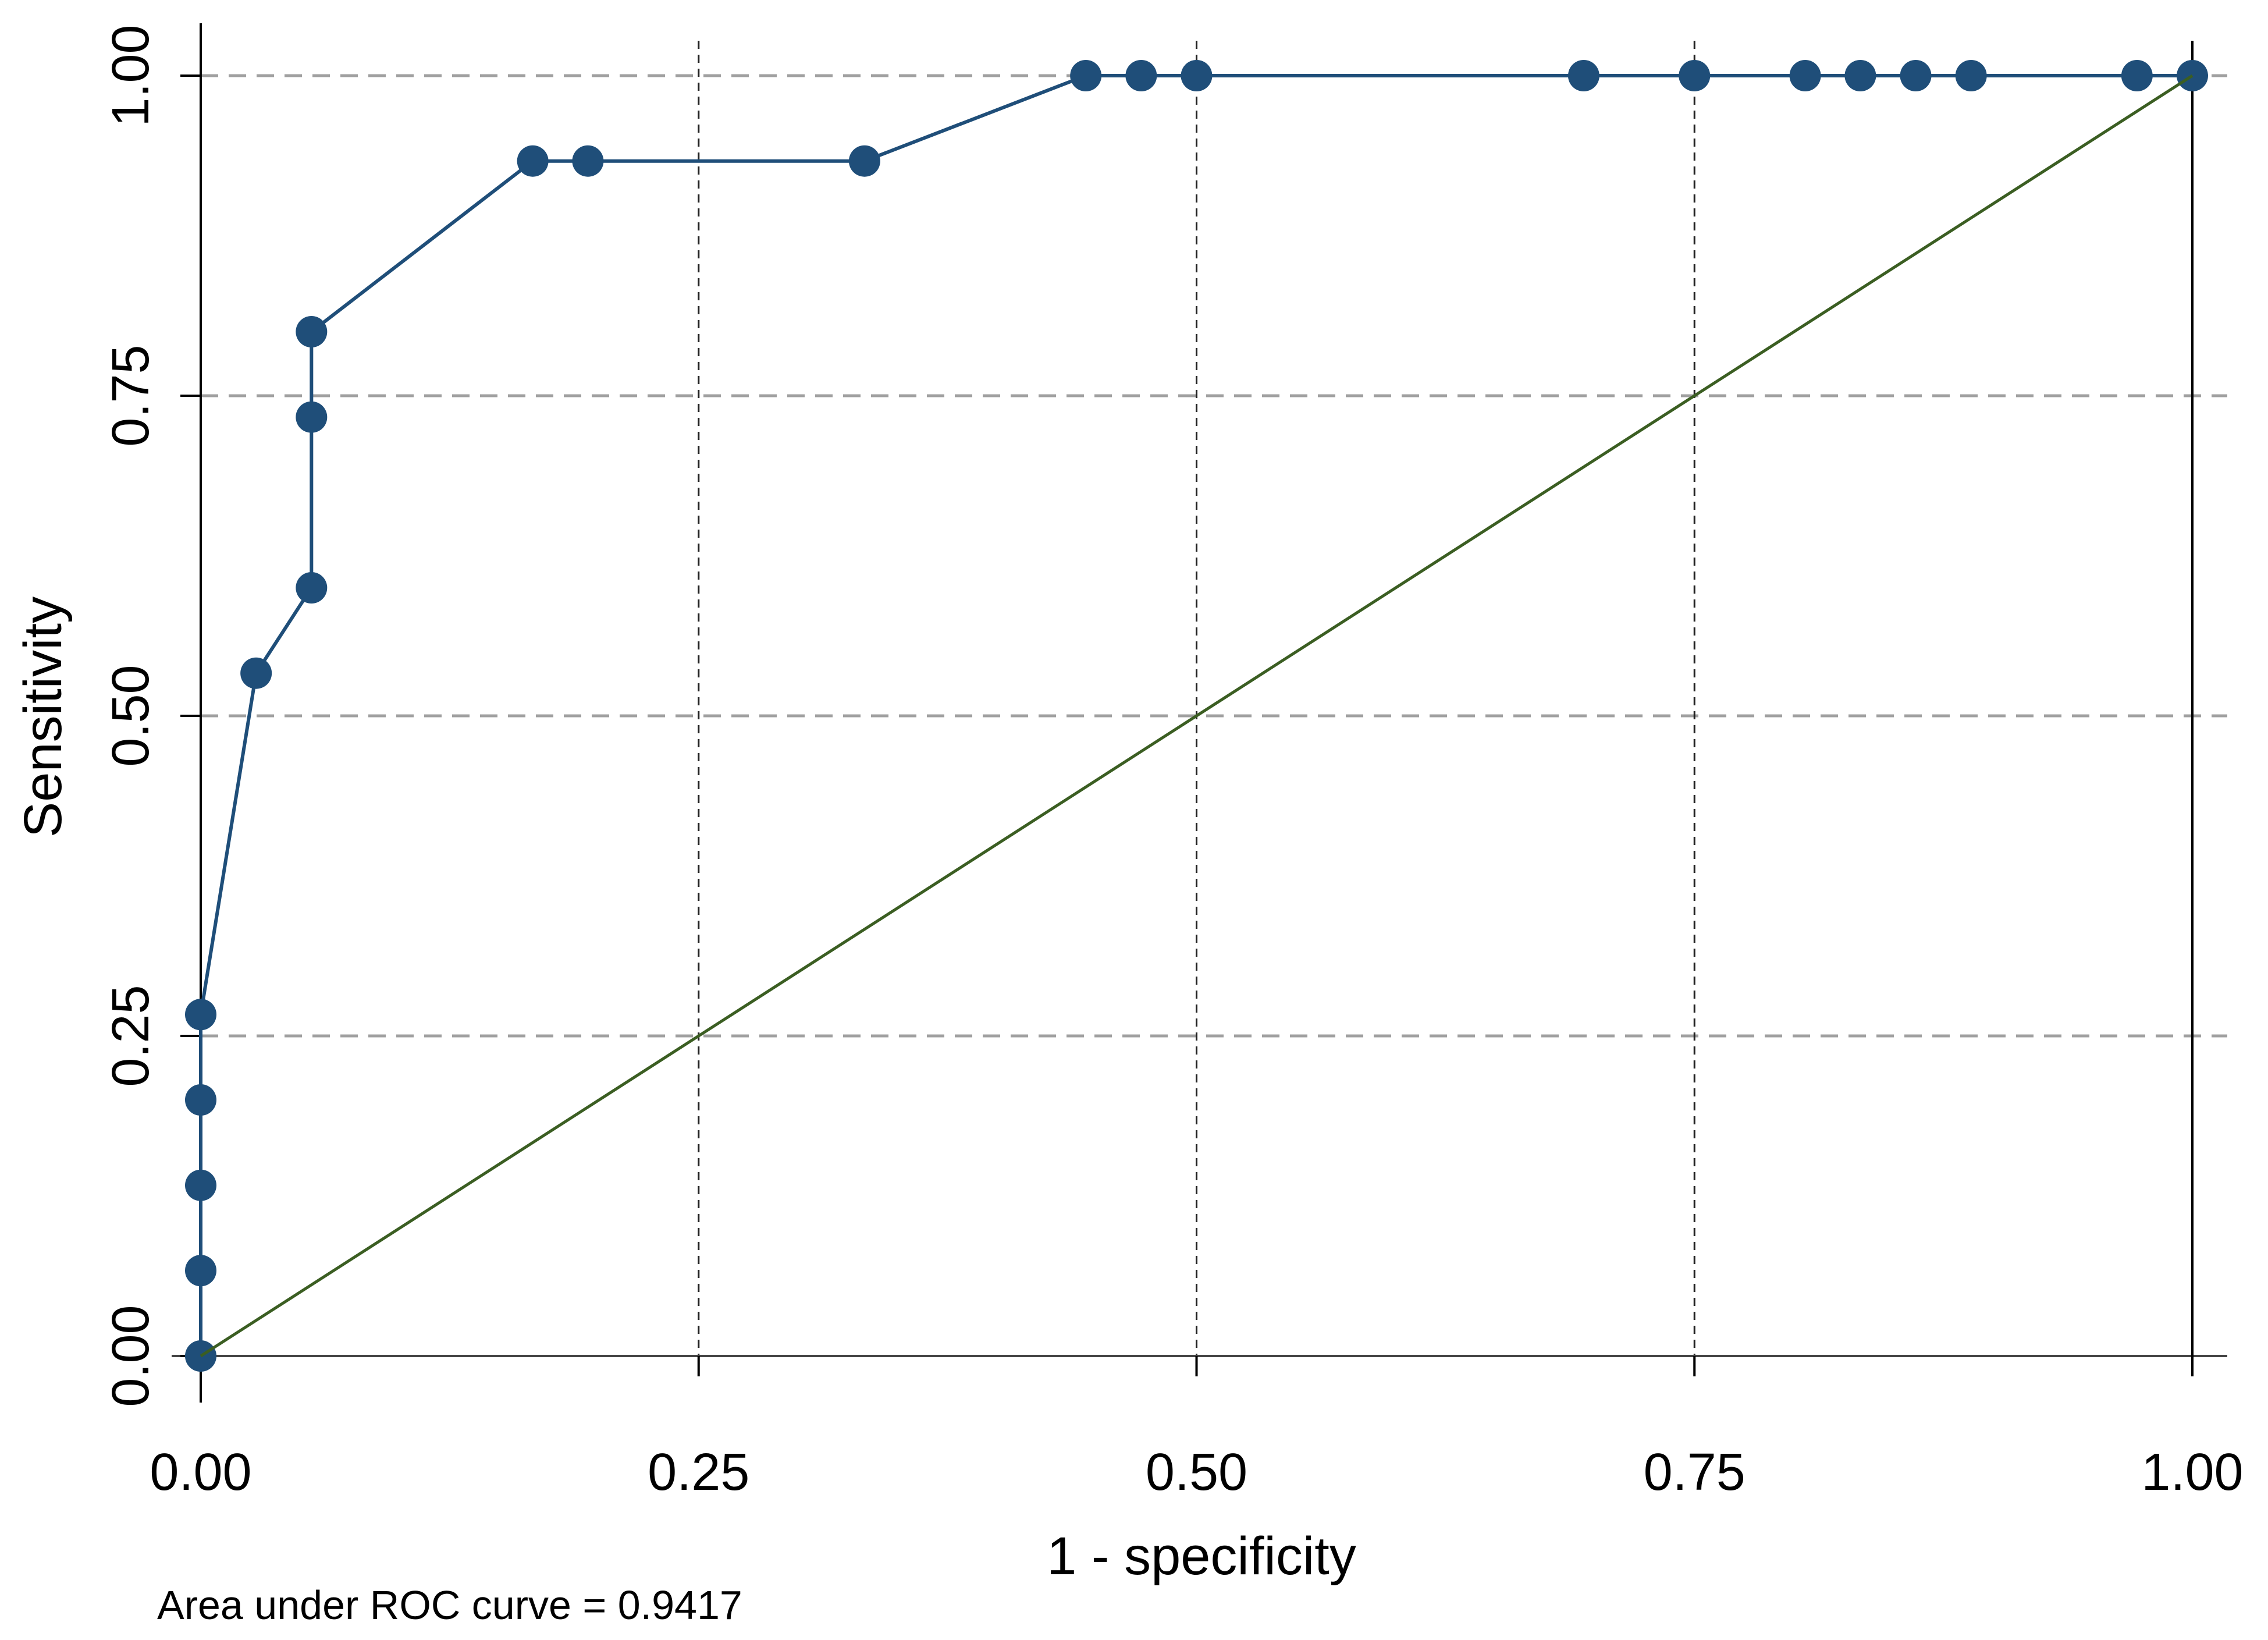 The width and height of the screenshot is (2268, 1640). Describe the element at coordinates (131, 715) in the screenshot. I see `y-tick-label: 0.50` at that location.